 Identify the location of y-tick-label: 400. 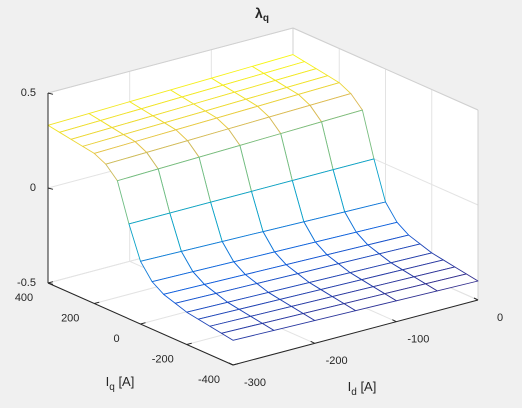
(24, 298).